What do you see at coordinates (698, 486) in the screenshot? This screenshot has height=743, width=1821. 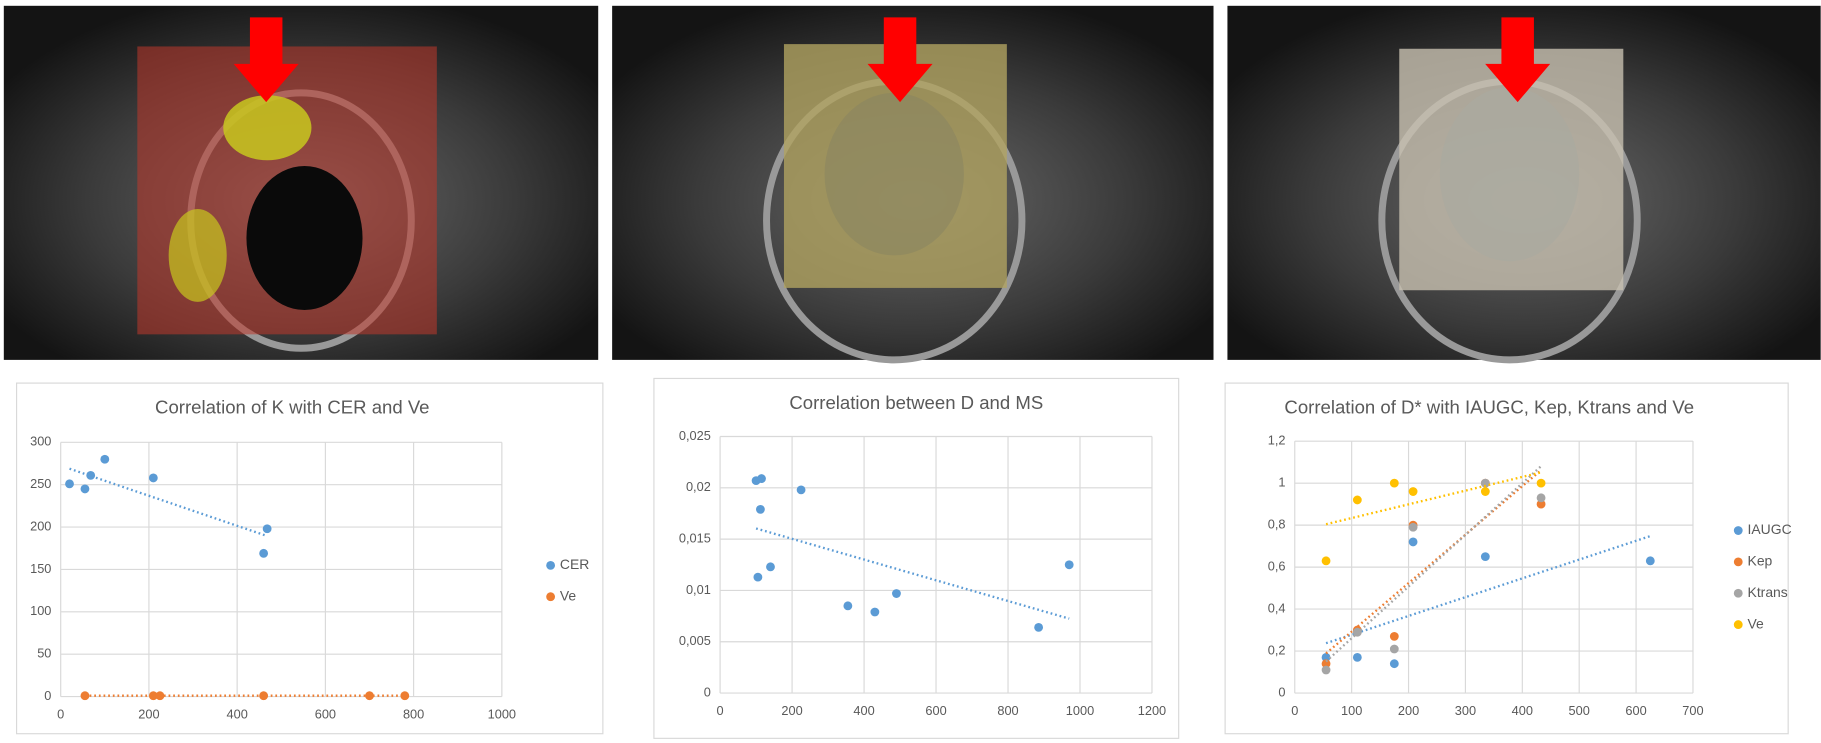 I see `y-tick-label: 0,02` at bounding box center [698, 486].